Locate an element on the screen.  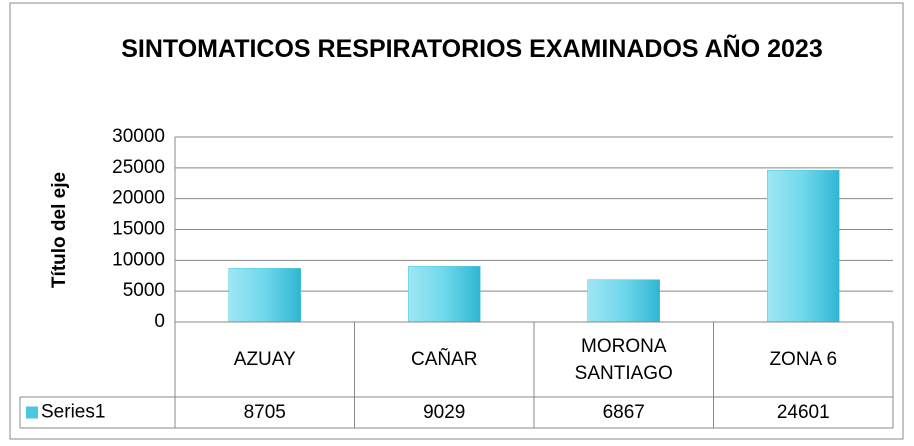
y-tick-label: 5000 is located at coordinates (144, 290).